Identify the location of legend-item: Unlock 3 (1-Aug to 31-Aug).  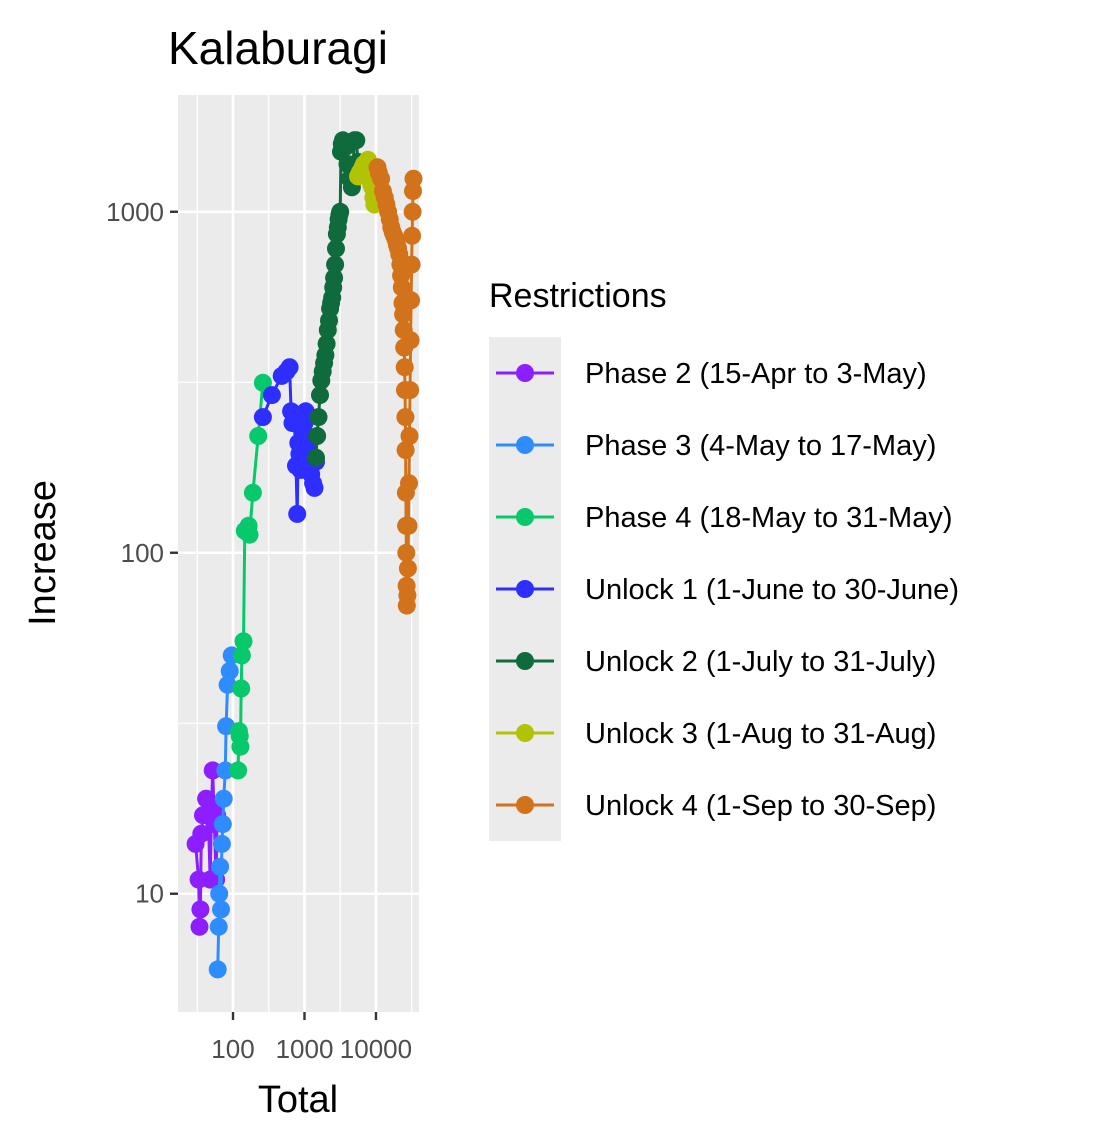
(716, 734).